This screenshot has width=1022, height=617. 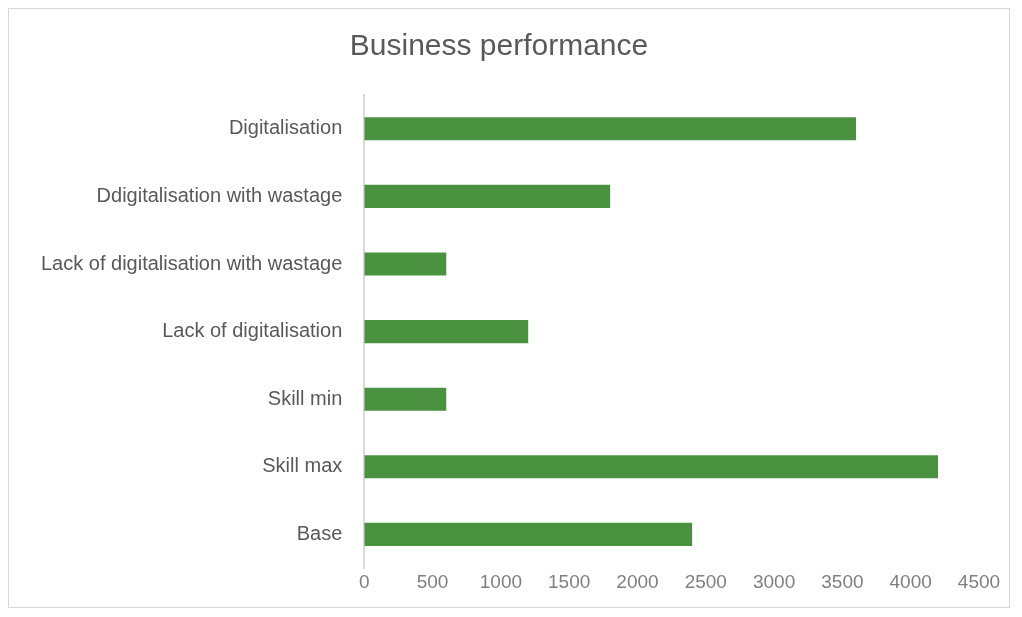 What do you see at coordinates (979, 581) in the screenshot?
I see `x-tick-label: 4500` at bounding box center [979, 581].